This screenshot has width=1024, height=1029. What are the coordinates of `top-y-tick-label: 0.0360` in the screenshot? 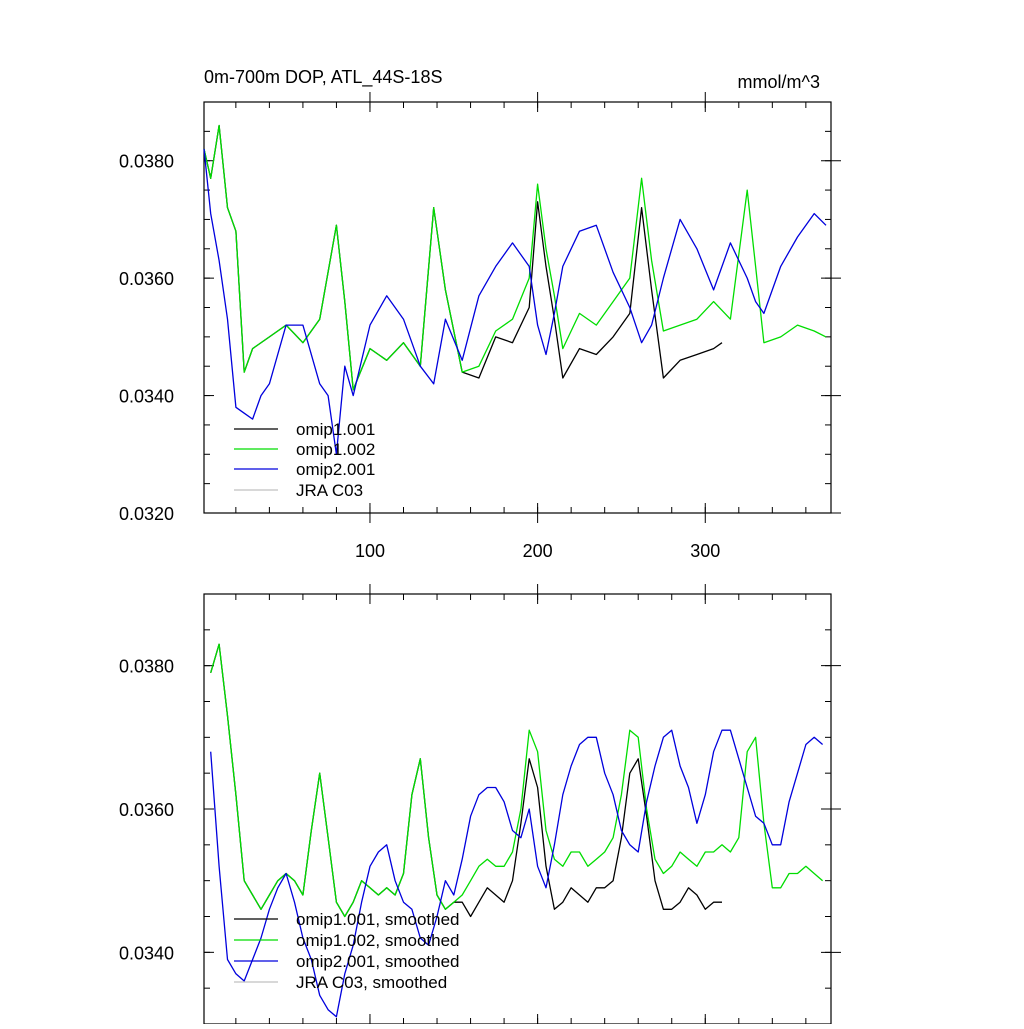 It's located at (146, 279).